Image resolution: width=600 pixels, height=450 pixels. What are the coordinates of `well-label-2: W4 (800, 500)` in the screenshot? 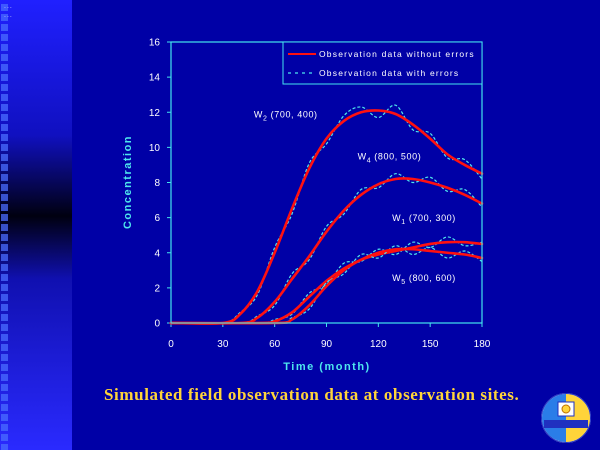 It's located at (390, 158).